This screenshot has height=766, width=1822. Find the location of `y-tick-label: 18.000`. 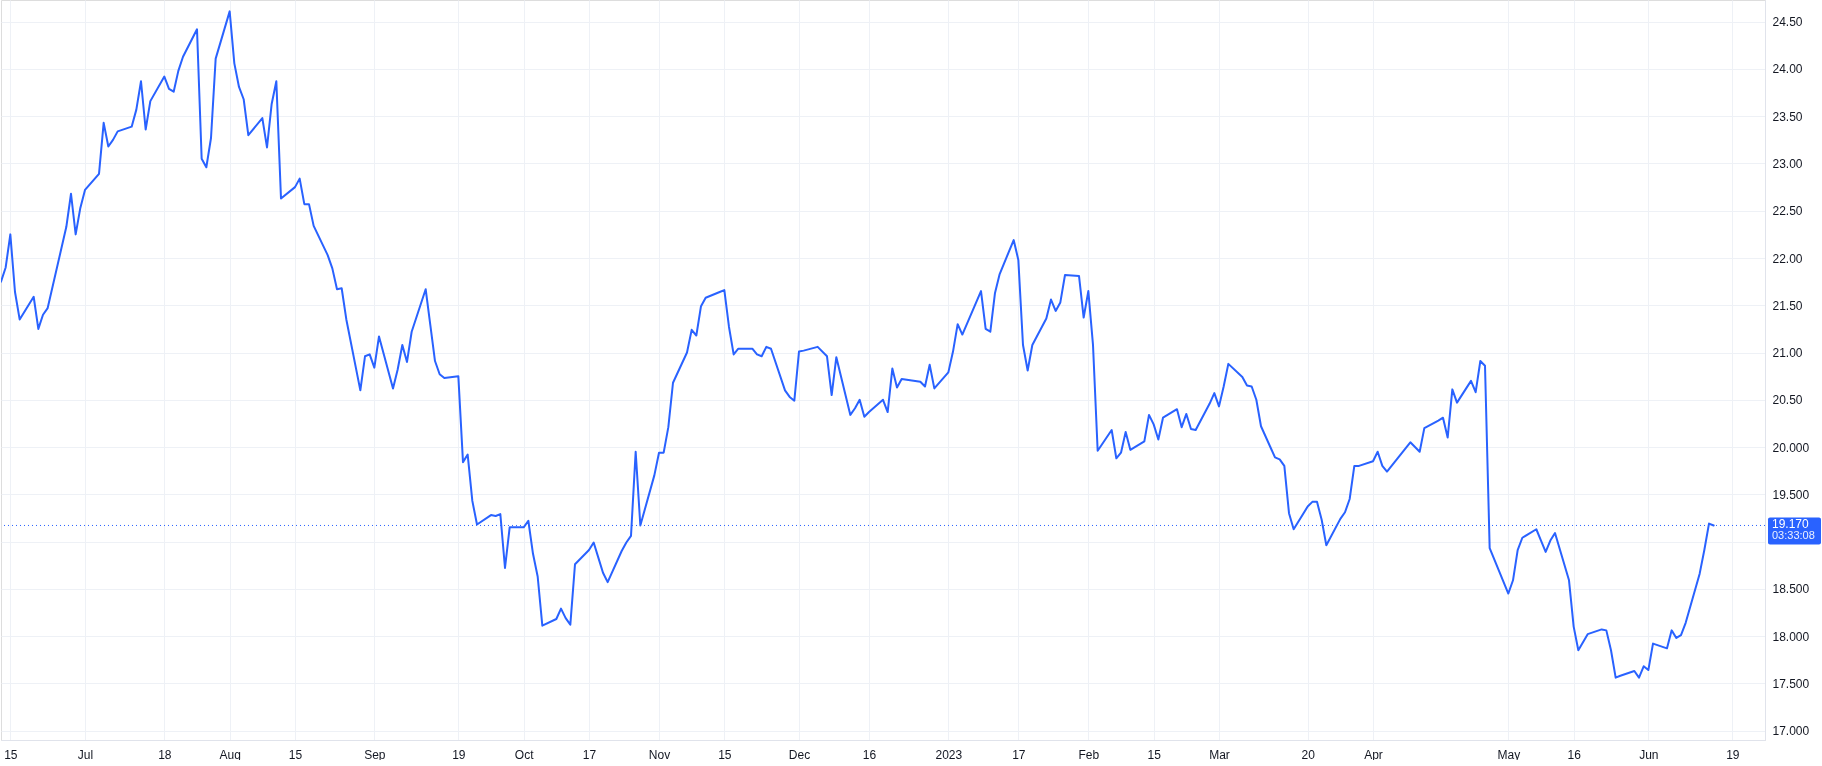

y-tick-label: 18.000 is located at coordinates (1791, 636).